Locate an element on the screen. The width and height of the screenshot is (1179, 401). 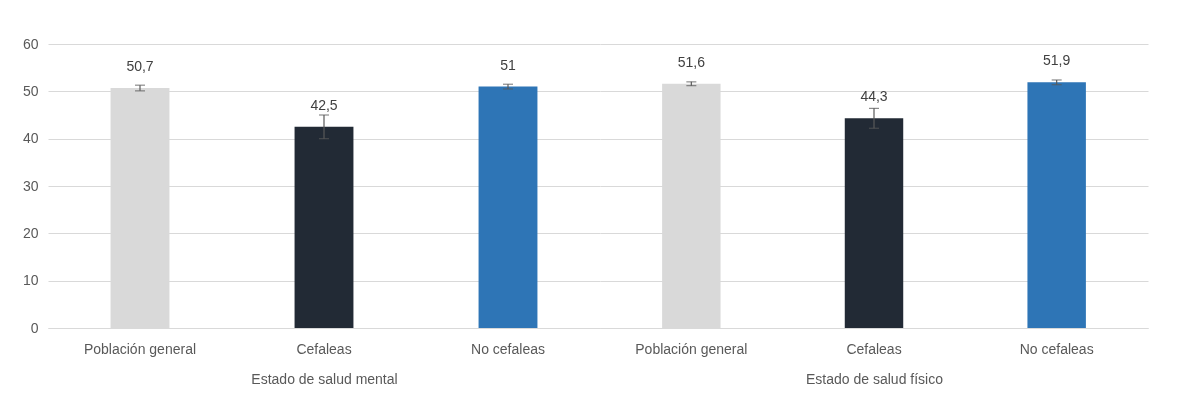
y-tick-label: 40 is located at coordinates (30, 138).